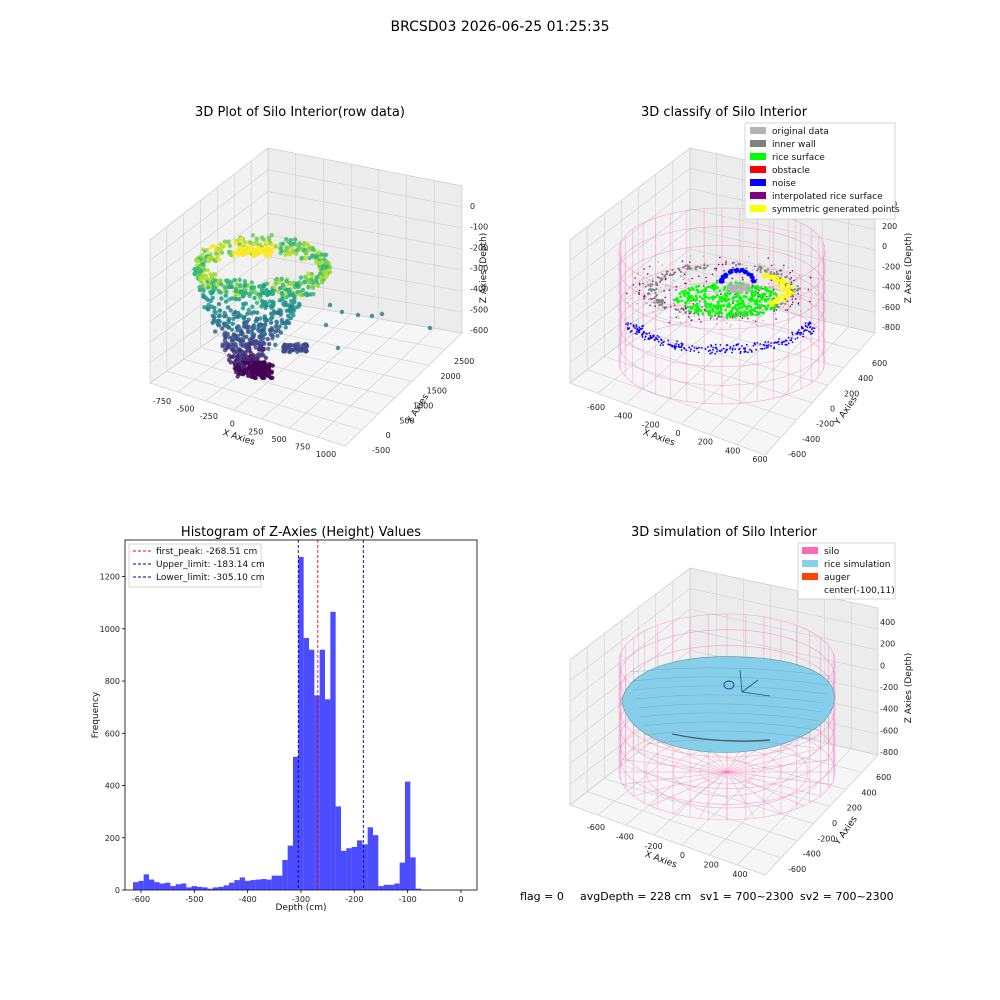 The height and width of the screenshot is (1000, 1000). Describe the element at coordinates (406, 420) in the screenshot. I see `tick-label: 500` at that location.